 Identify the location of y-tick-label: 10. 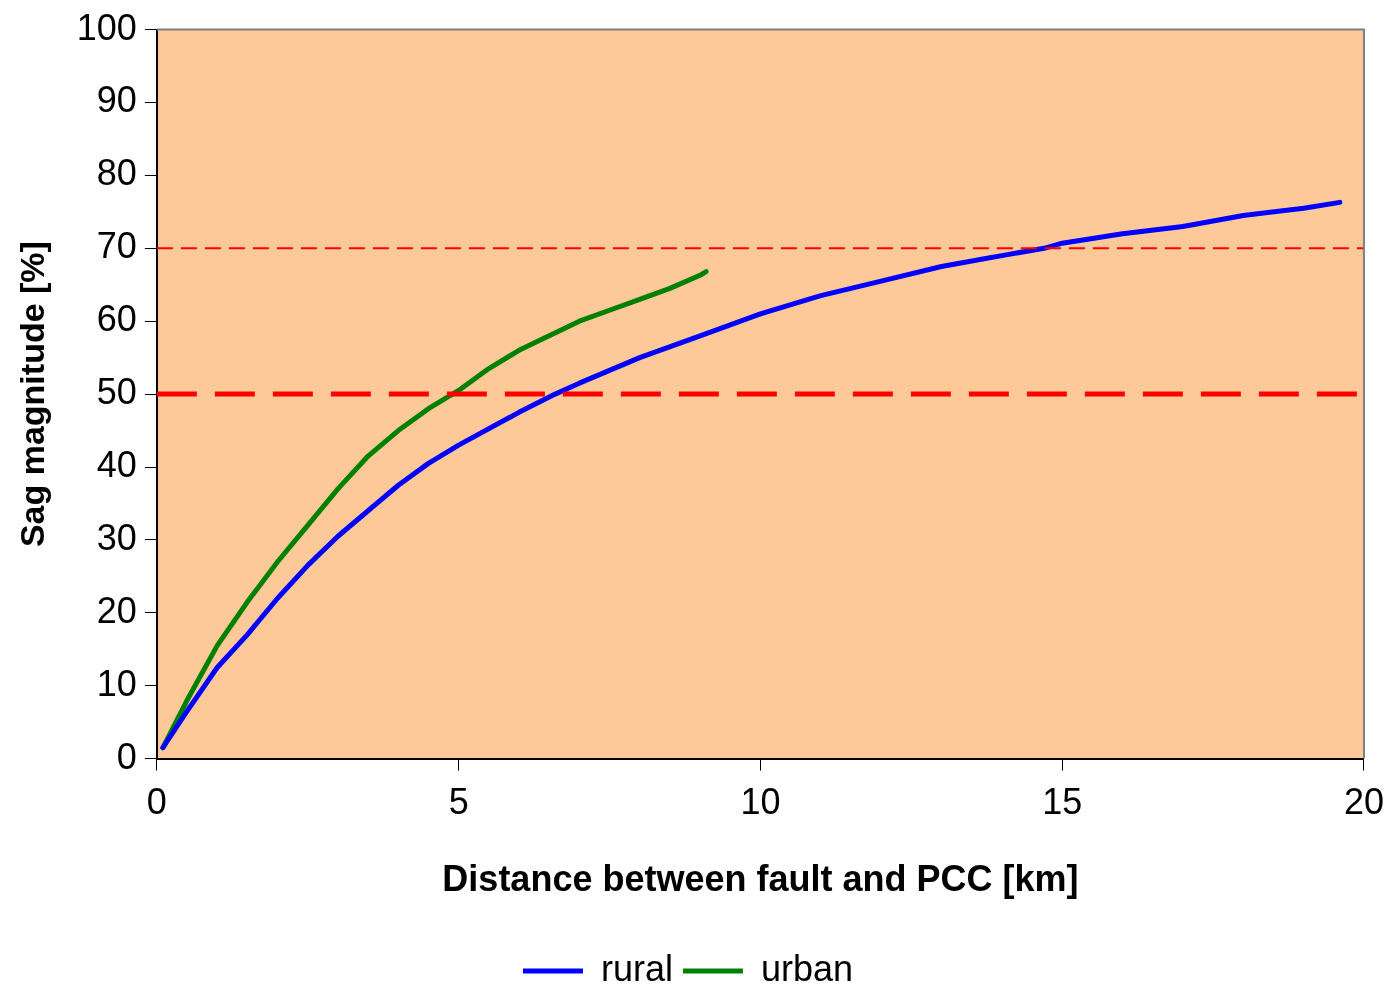
(116, 683).